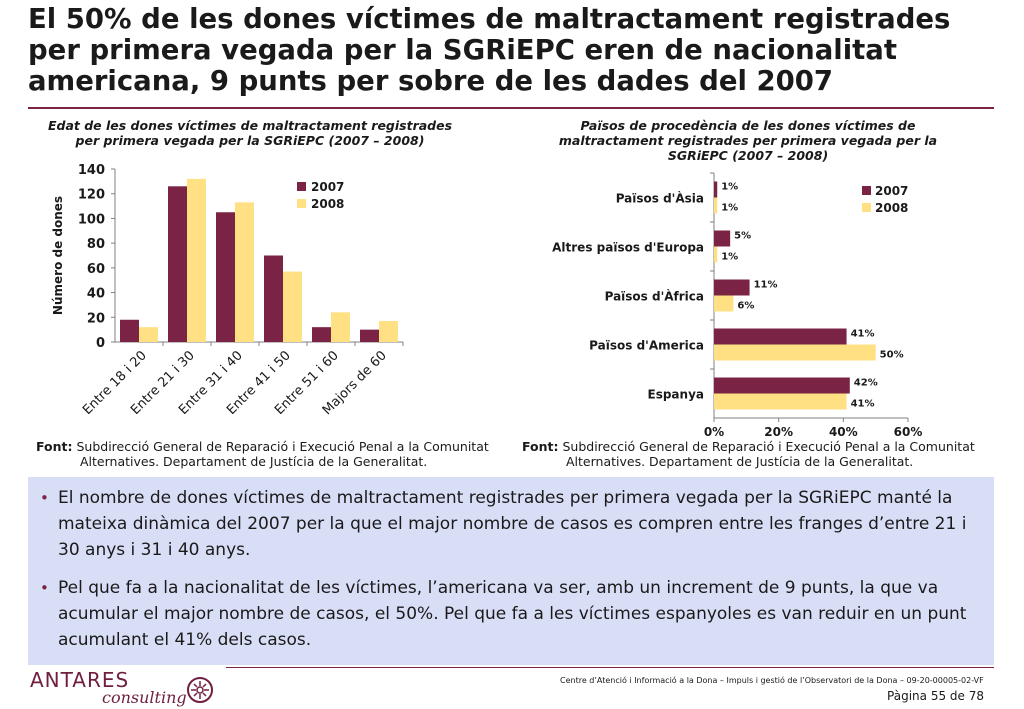 The height and width of the screenshot is (709, 1024). I want to click on age-legend-swatch-2008, so click(301, 203).